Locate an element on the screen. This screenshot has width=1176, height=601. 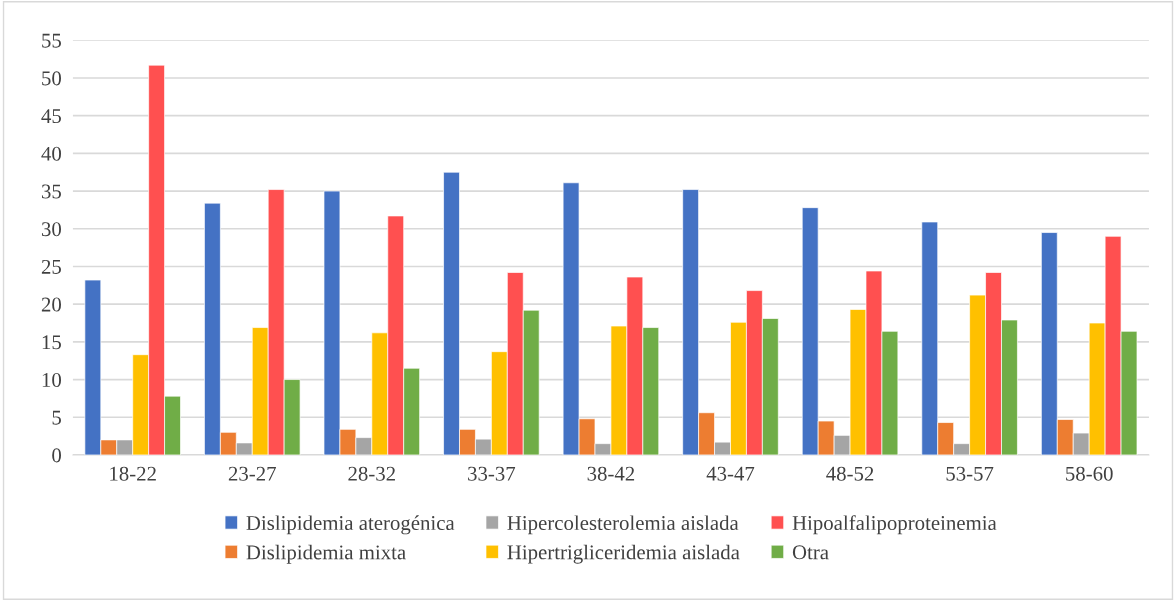
x-tick-label: 23-27 is located at coordinates (252, 473).